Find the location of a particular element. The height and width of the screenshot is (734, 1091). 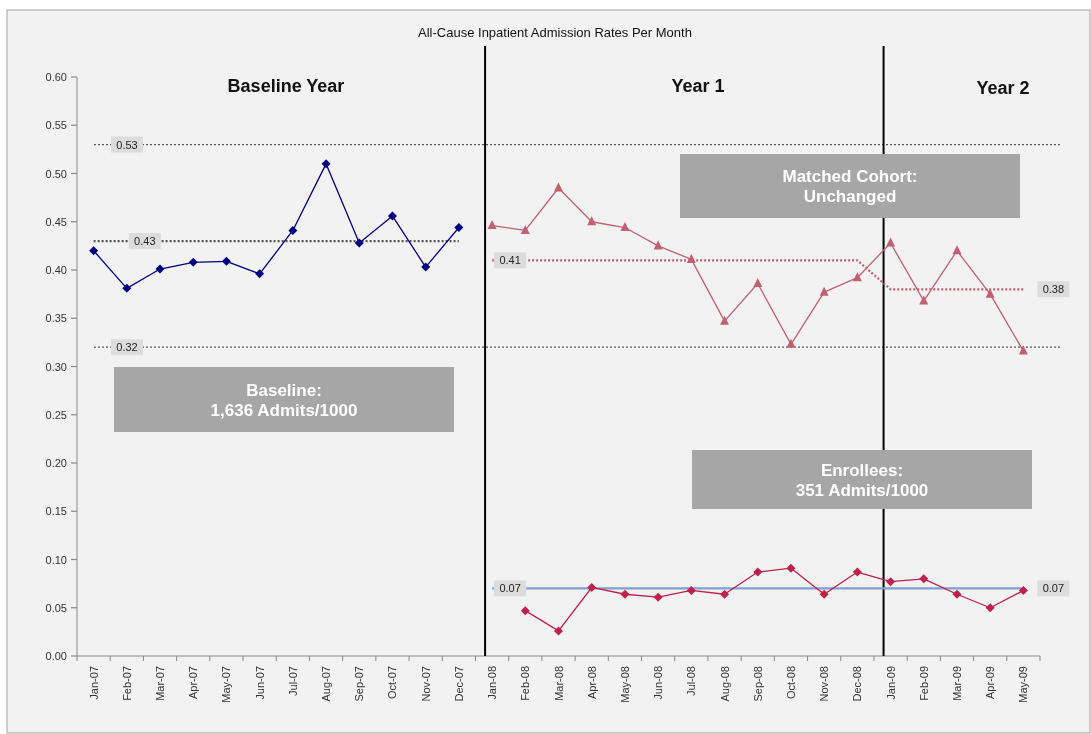

chart-title: All-Cause Inpatient Admission Rates Per Month is located at coordinates (555, 32).